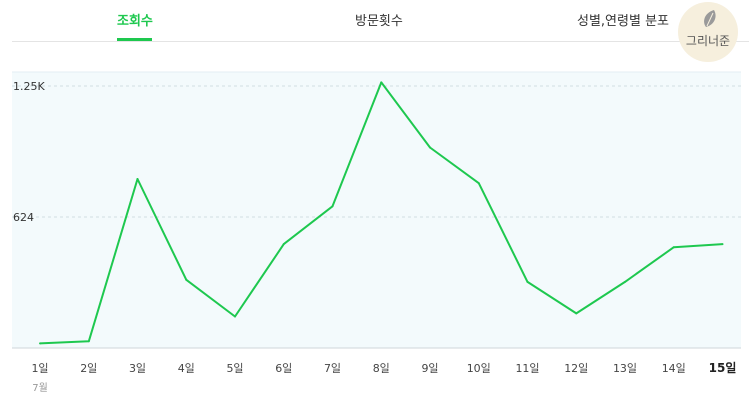 The image size is (749, 402). I want to click on x-tick-label: 4일, so click(186, 368).